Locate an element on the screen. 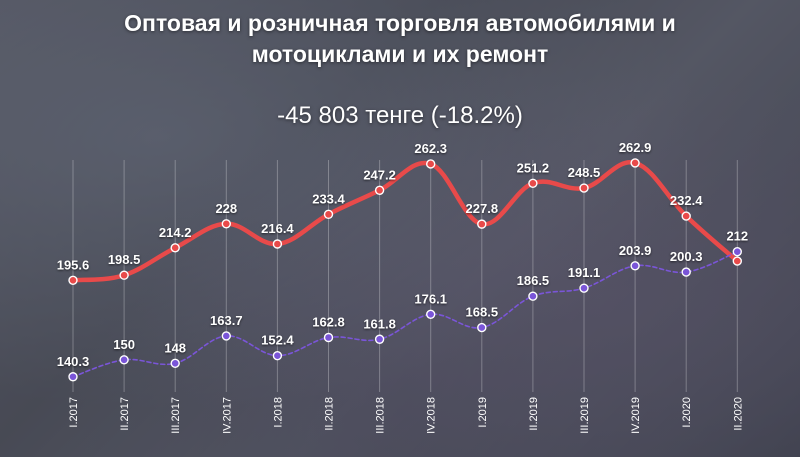  series-1-data-label-4: 152.4 is located at coordinates (277, 340).